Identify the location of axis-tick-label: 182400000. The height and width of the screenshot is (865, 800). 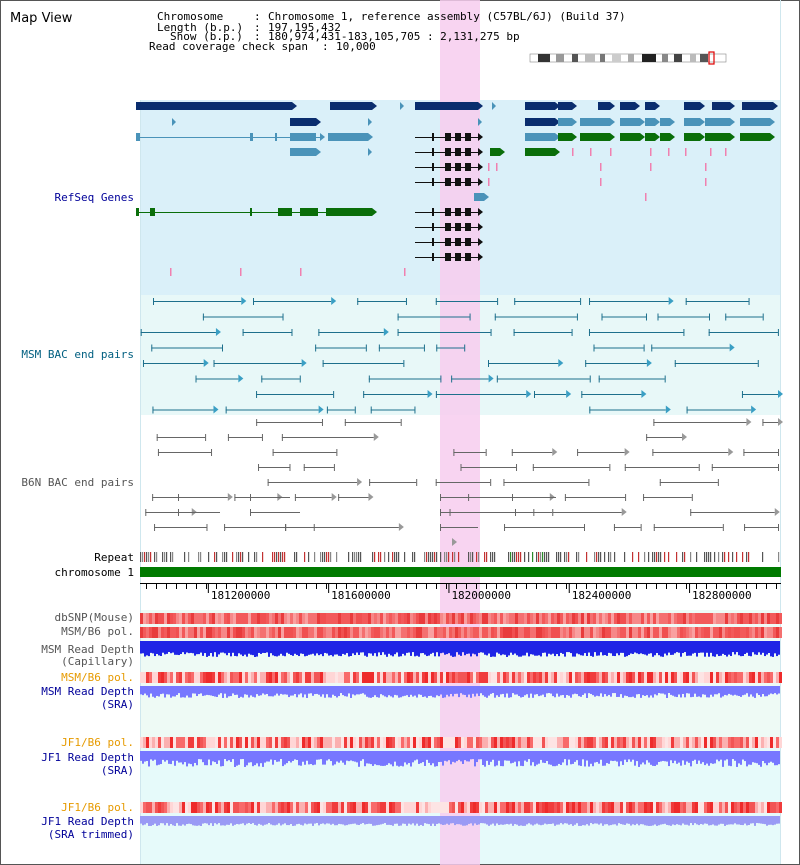
(602, 595).